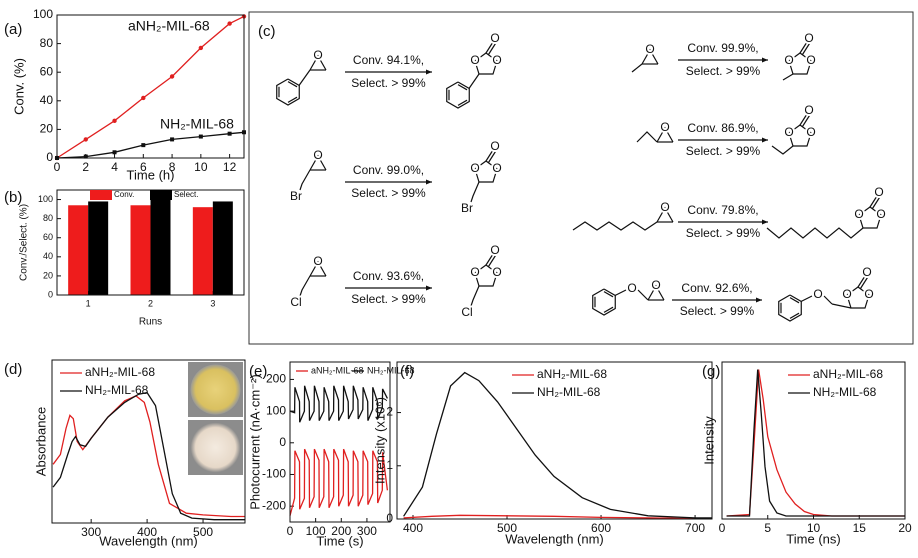 The image size is (918, 558). What do you see at coordinates (722, 528) in the screenshot?
I see `x-tick-label: 0` at bounding box center [722, 528].